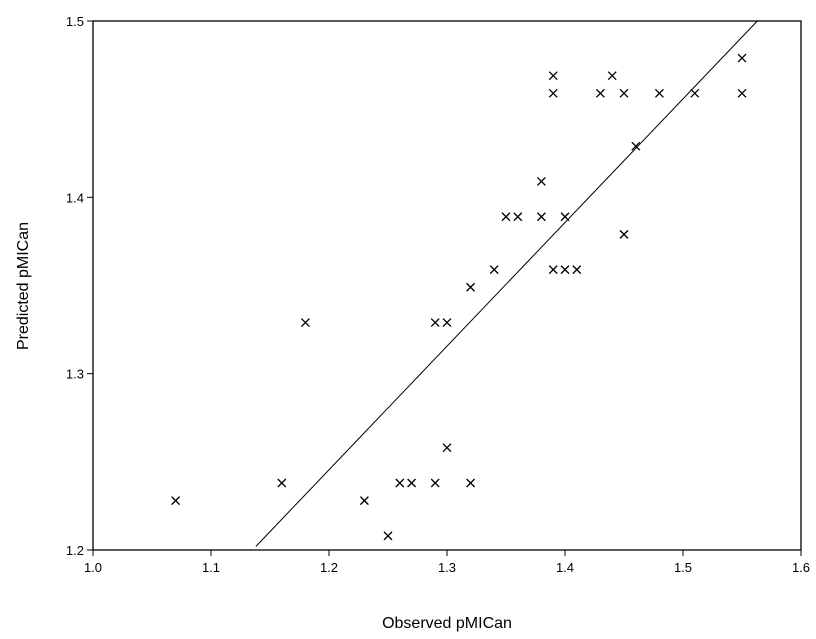 This screenshot has height=639, width=816. Describe the element at coordinates (447, 623) in the screenshot. I see `x-axis-title: Observed pMICan` at that location.